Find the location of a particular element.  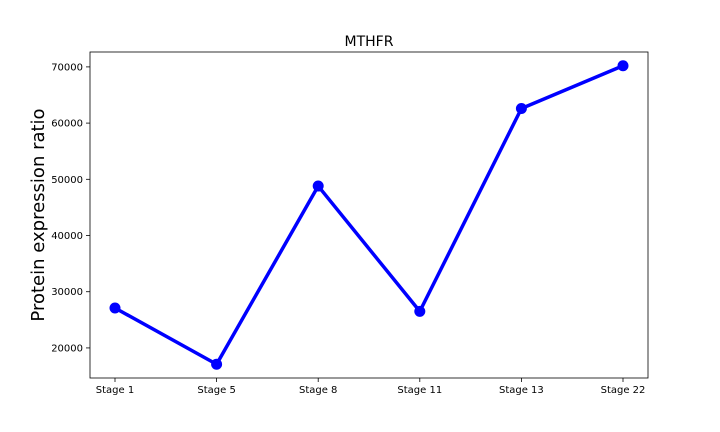

x-tick-label: Stage 5 is located at coordinates (216, 390).